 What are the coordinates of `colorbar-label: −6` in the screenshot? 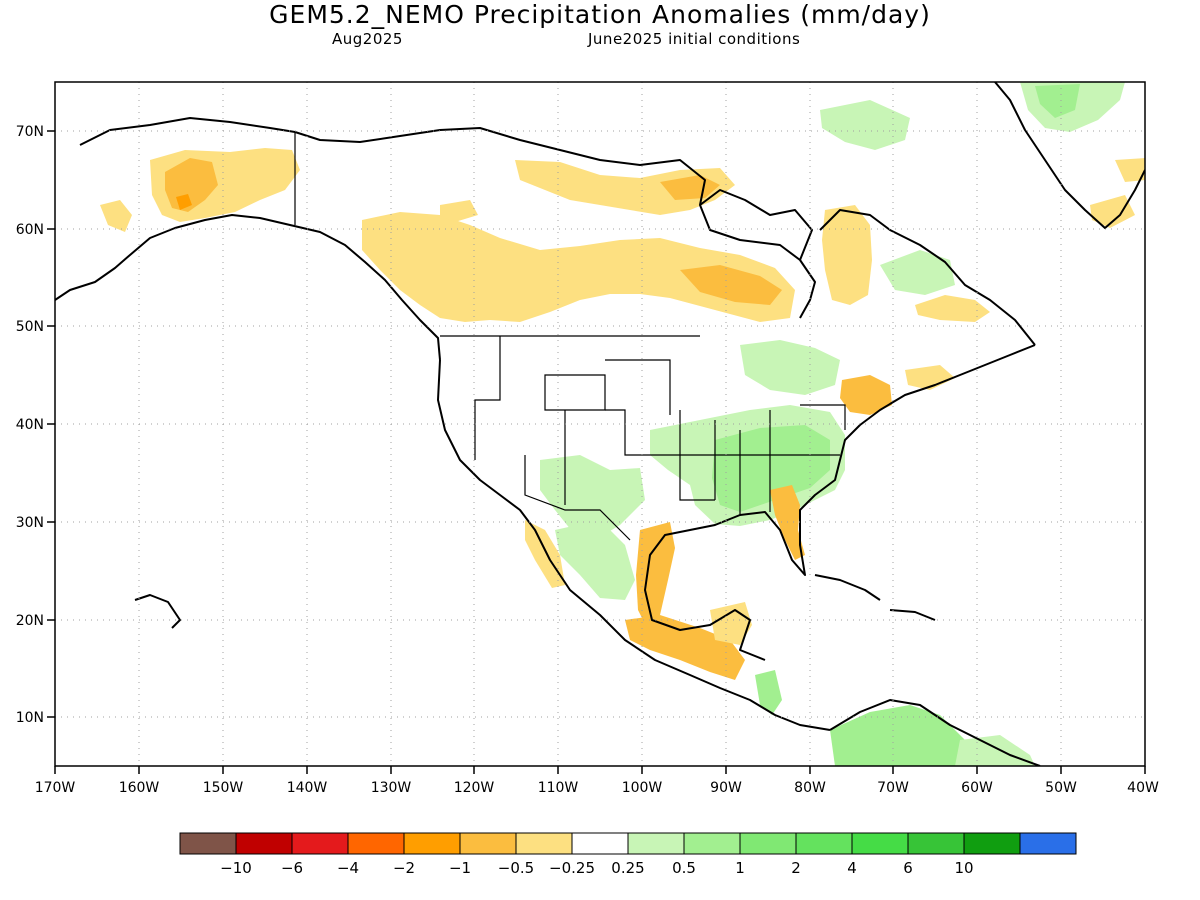 It's located at (292, 868).